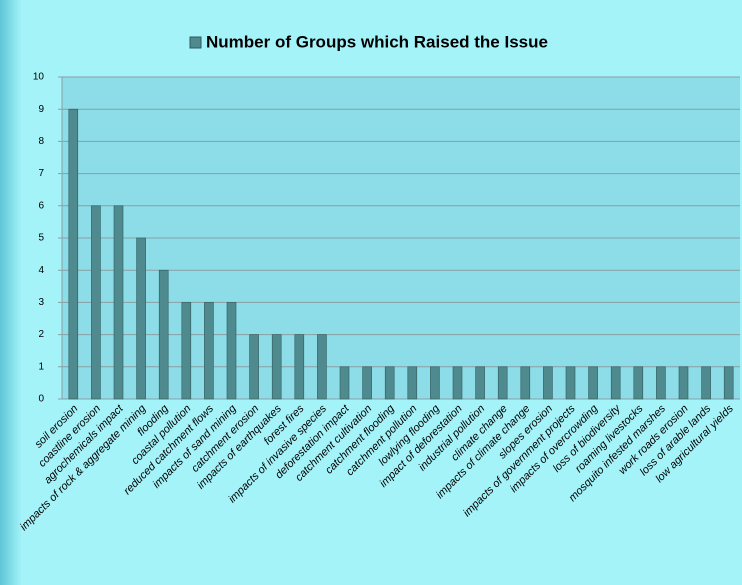 Image resolution: width=742 pixels, height=585 pixels. What do you see at coordinates (41, 334) in the screenshot?
I see `y-tick-label: 2` at bounding box center [41, 334].